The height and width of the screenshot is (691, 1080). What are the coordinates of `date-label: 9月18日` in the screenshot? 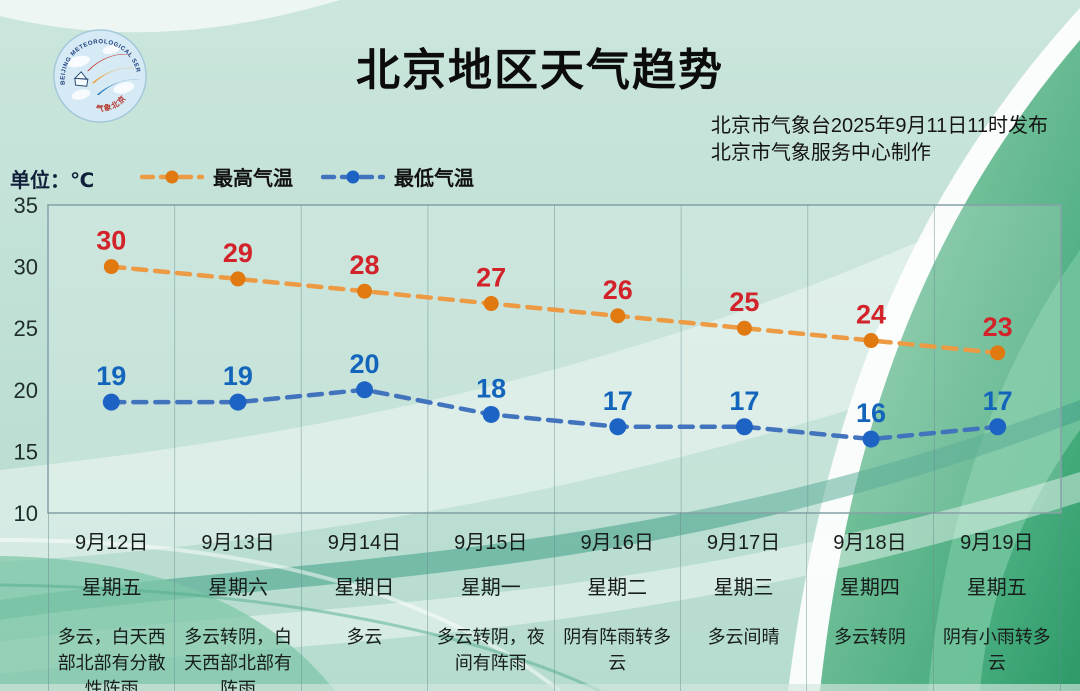 It's located at (870, 543).